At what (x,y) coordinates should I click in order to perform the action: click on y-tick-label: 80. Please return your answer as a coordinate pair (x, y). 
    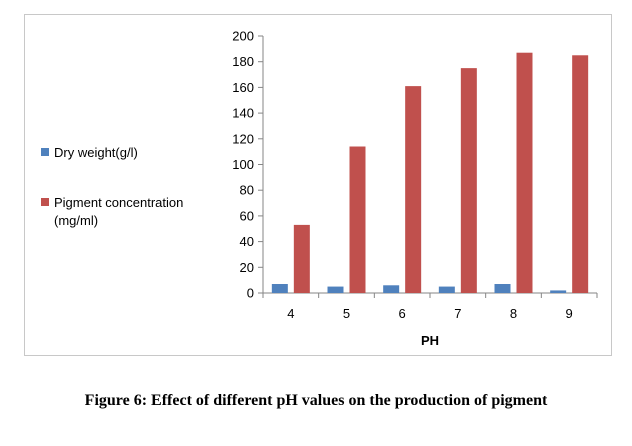
    Looking at the image, I should click on (247, 190).